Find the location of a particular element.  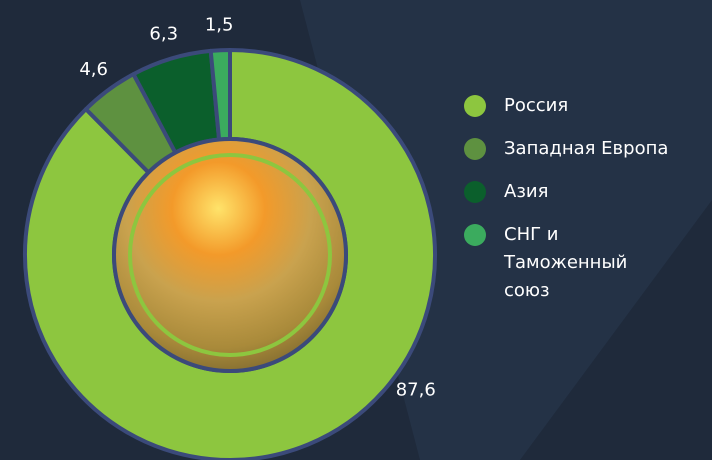

value-label: 6,3 is located at coordinates (163, 34).